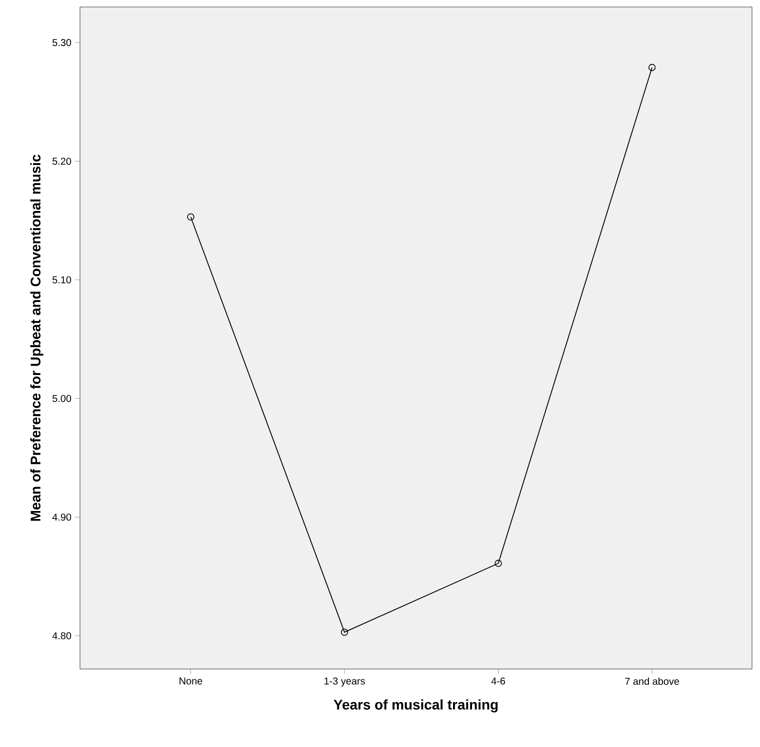 The image size is (760, 747). Describe the element at coordinates (498, 681) in the screenshot. I see `x-tick-label: 4-6` at that location.